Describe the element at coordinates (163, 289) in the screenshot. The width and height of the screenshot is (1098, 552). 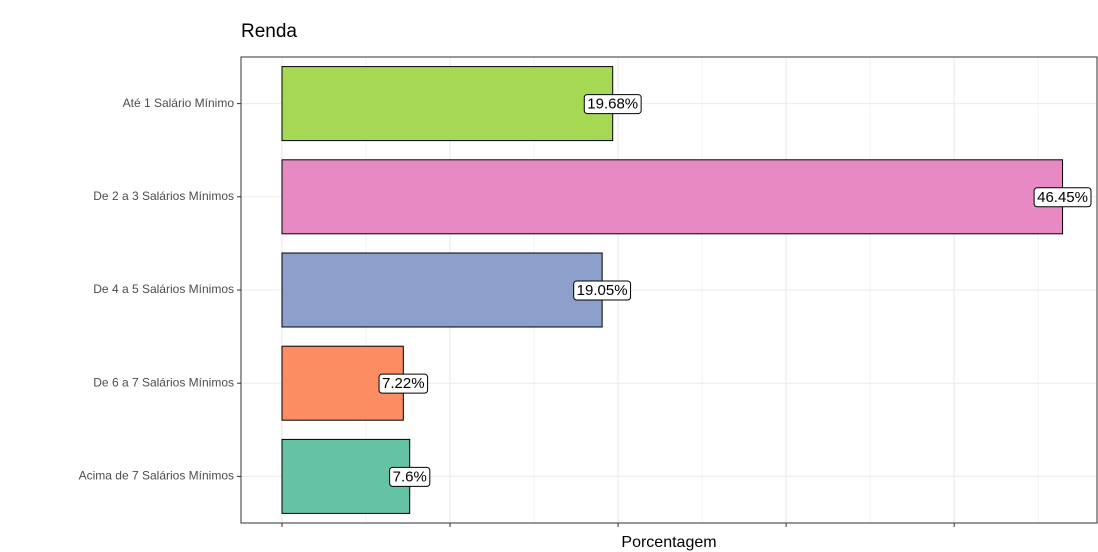
I see `y-tick-label: De 4 a 5 Salários Mínimos` at that location.